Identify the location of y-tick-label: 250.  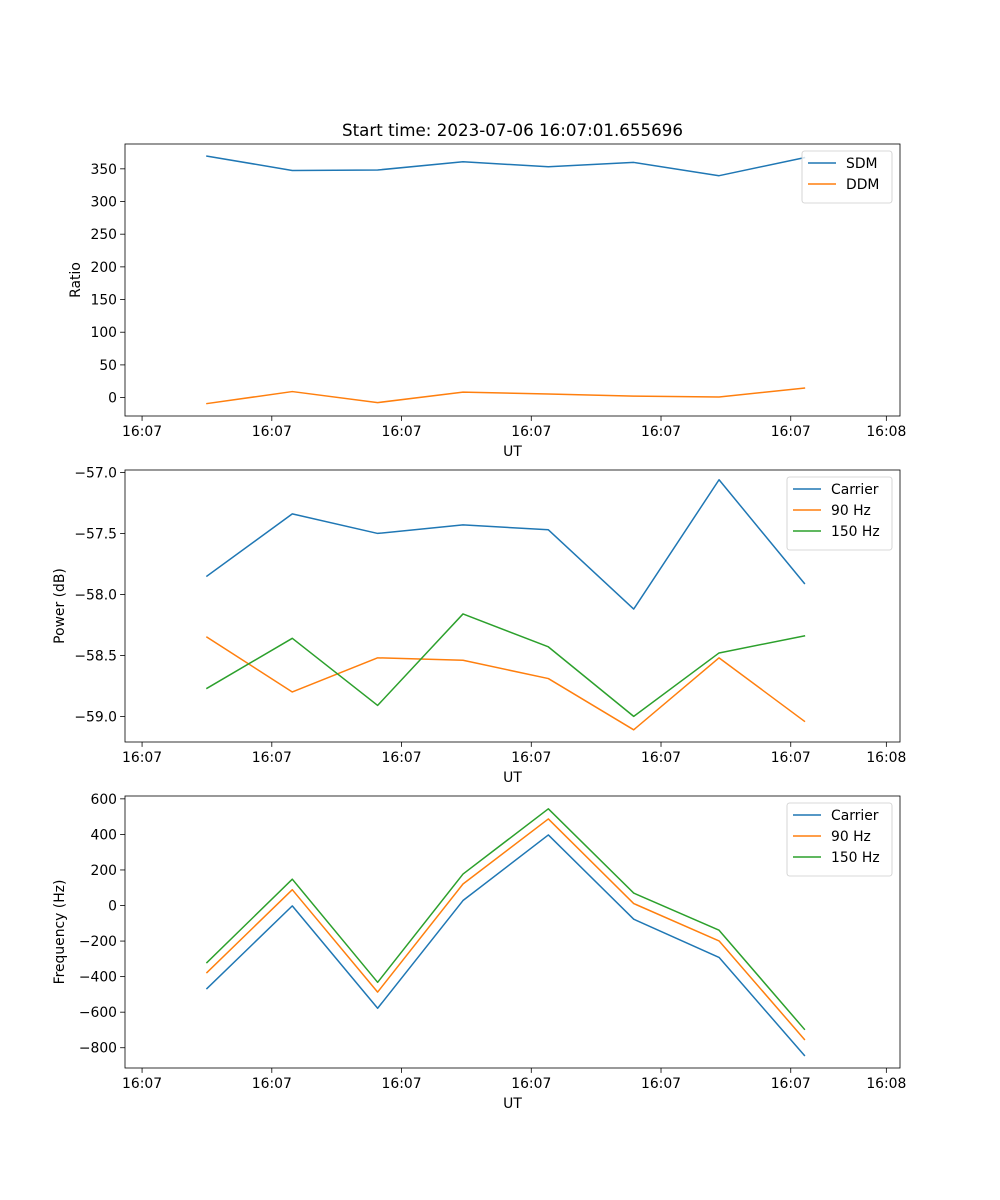
(103, 235).